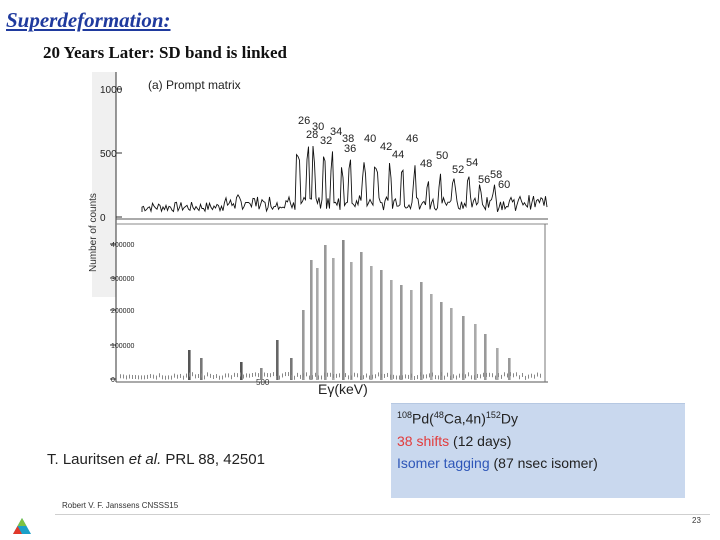 Image resolution: width=720 pixels, height=540 pixels. I want to click on top-tick-label: 500, so click(108, 154).